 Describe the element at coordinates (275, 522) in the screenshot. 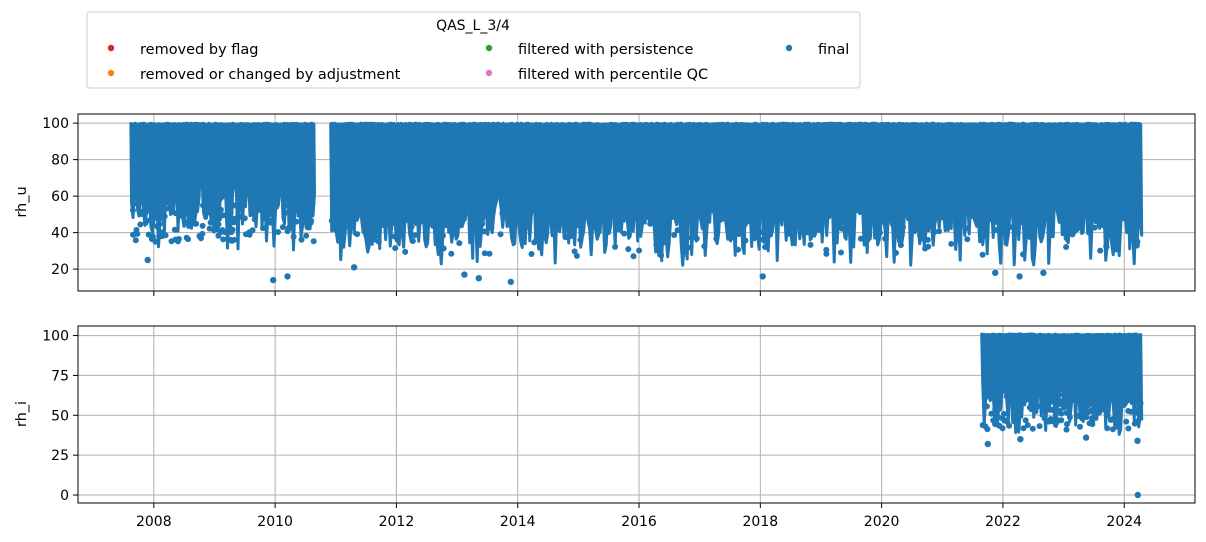

I see `x-tick-label: 2010` at that location.